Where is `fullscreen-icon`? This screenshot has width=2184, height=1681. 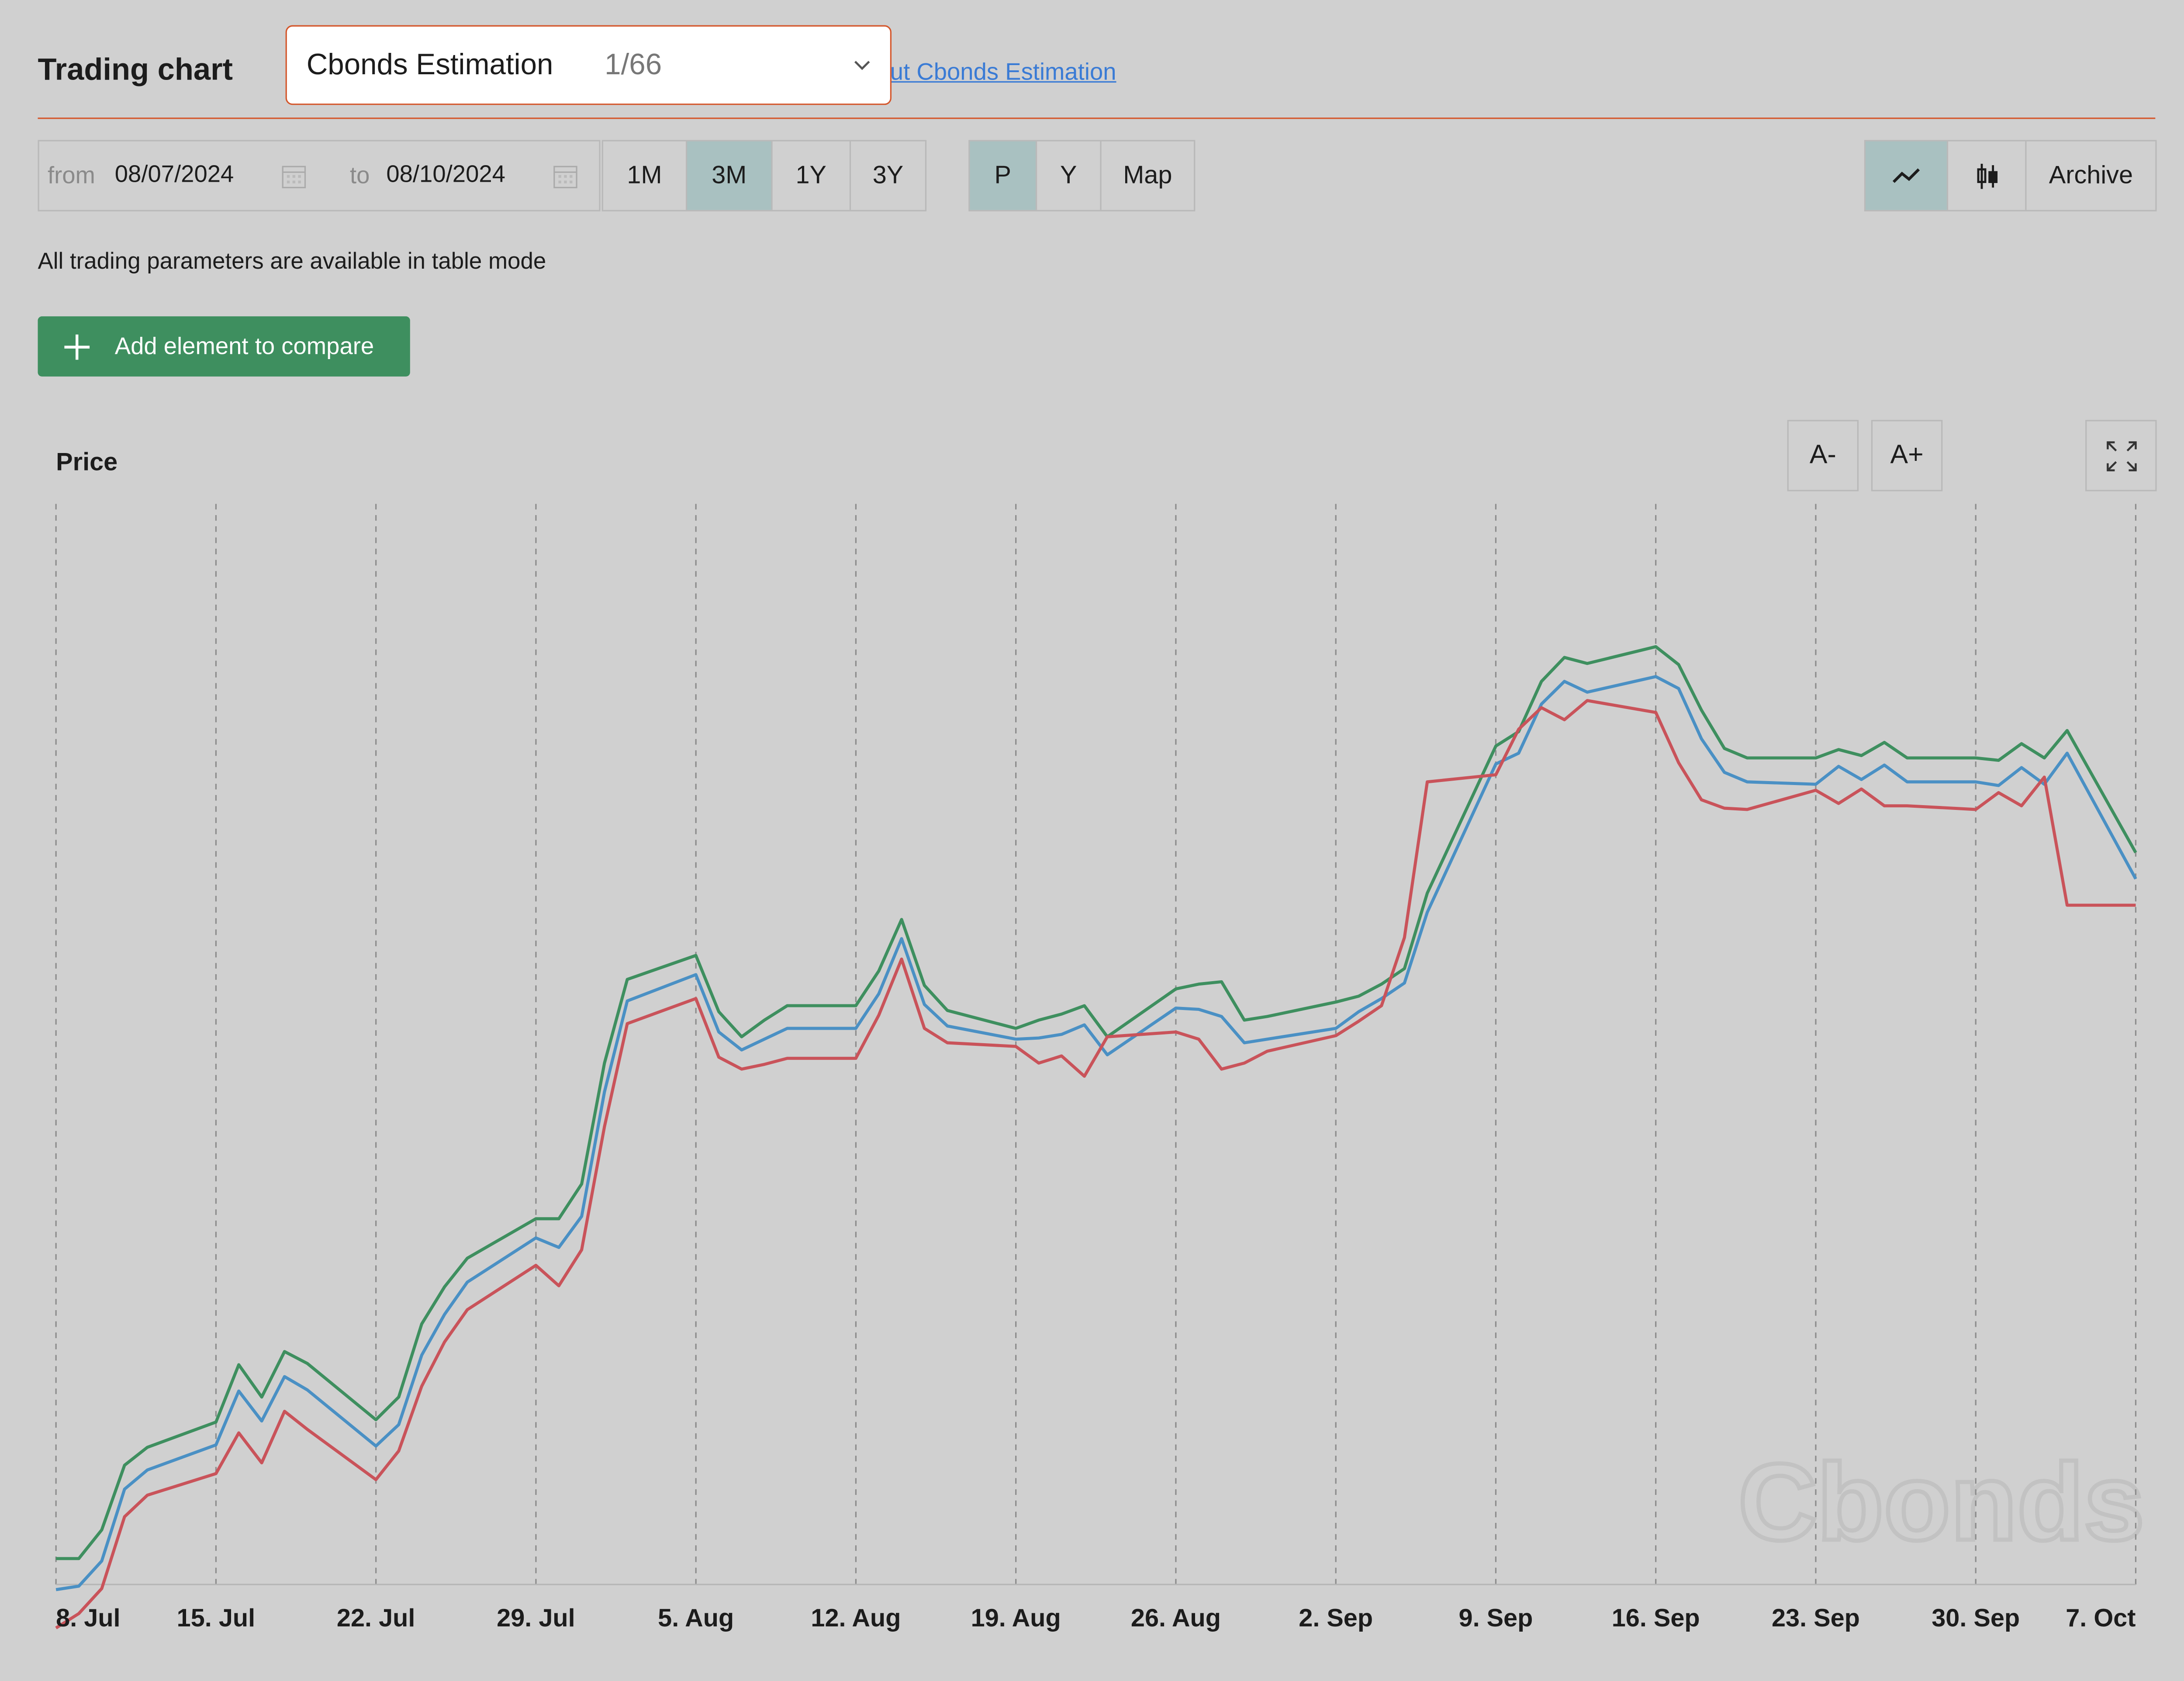 fullscreen-icon is located at coordinates (2121, 455).